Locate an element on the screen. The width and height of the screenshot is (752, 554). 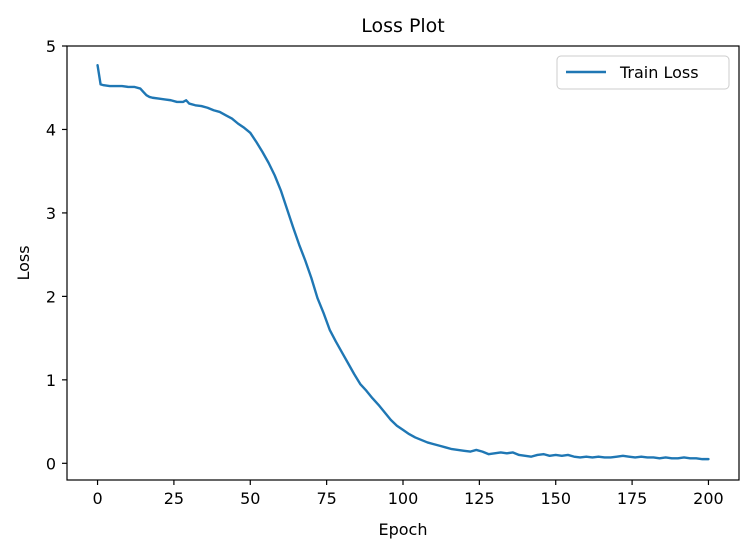
y-tick-label: 5 is located at coordinates (51, 46).